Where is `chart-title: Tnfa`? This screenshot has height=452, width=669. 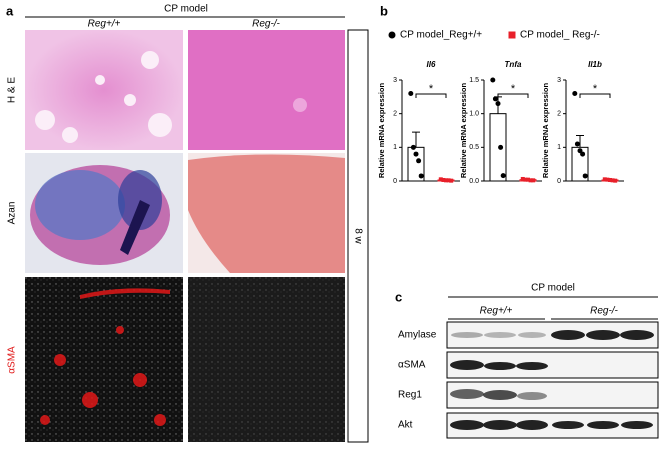 chart-title: Tnfa is located at coordinates (513, 64).